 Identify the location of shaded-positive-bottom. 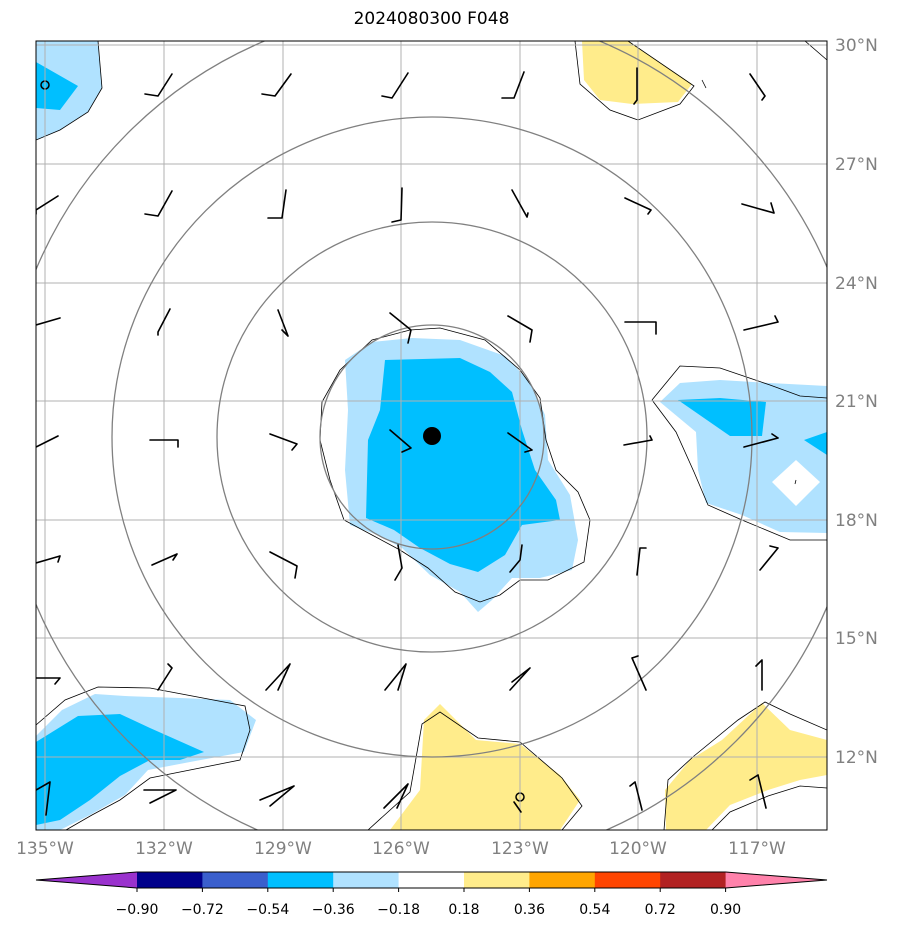
(475, 767).